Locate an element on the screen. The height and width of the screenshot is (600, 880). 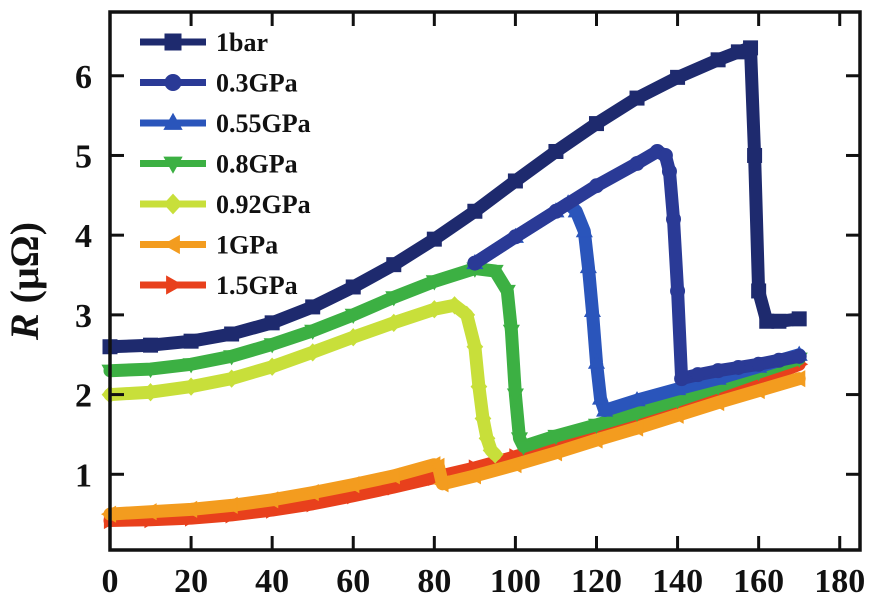
legend-item: 1.5GPa is located at coordinates (219, 285).